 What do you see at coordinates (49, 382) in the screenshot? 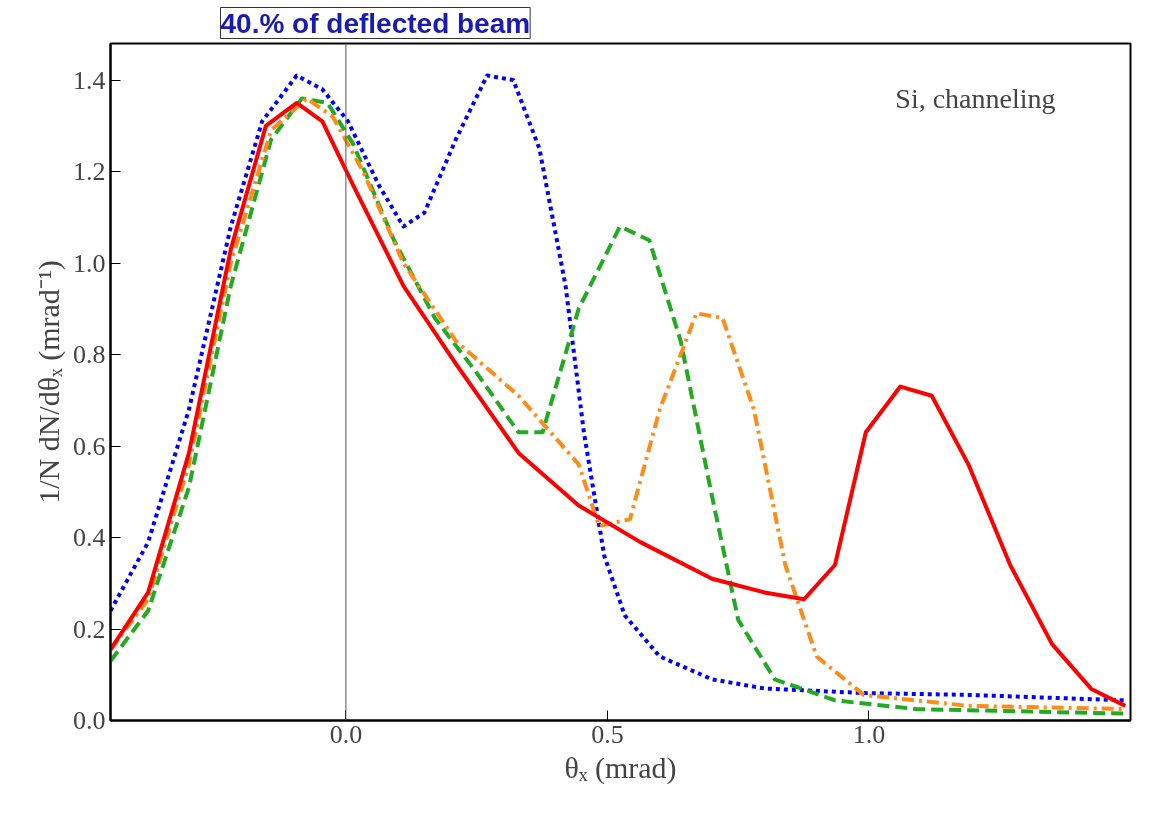
I see `y-axis-title: 1/N dN/dθₓ (mrad⁻¹)` at bounding box center [49, 382].